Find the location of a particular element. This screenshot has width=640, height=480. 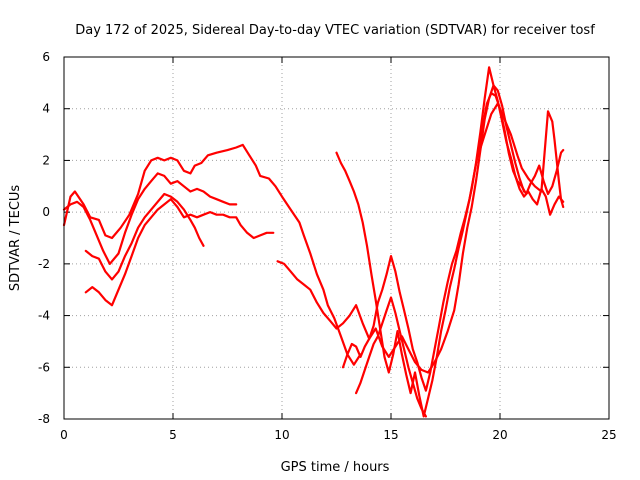

y-tick-label: -6 is located at coordinates (44, 367).